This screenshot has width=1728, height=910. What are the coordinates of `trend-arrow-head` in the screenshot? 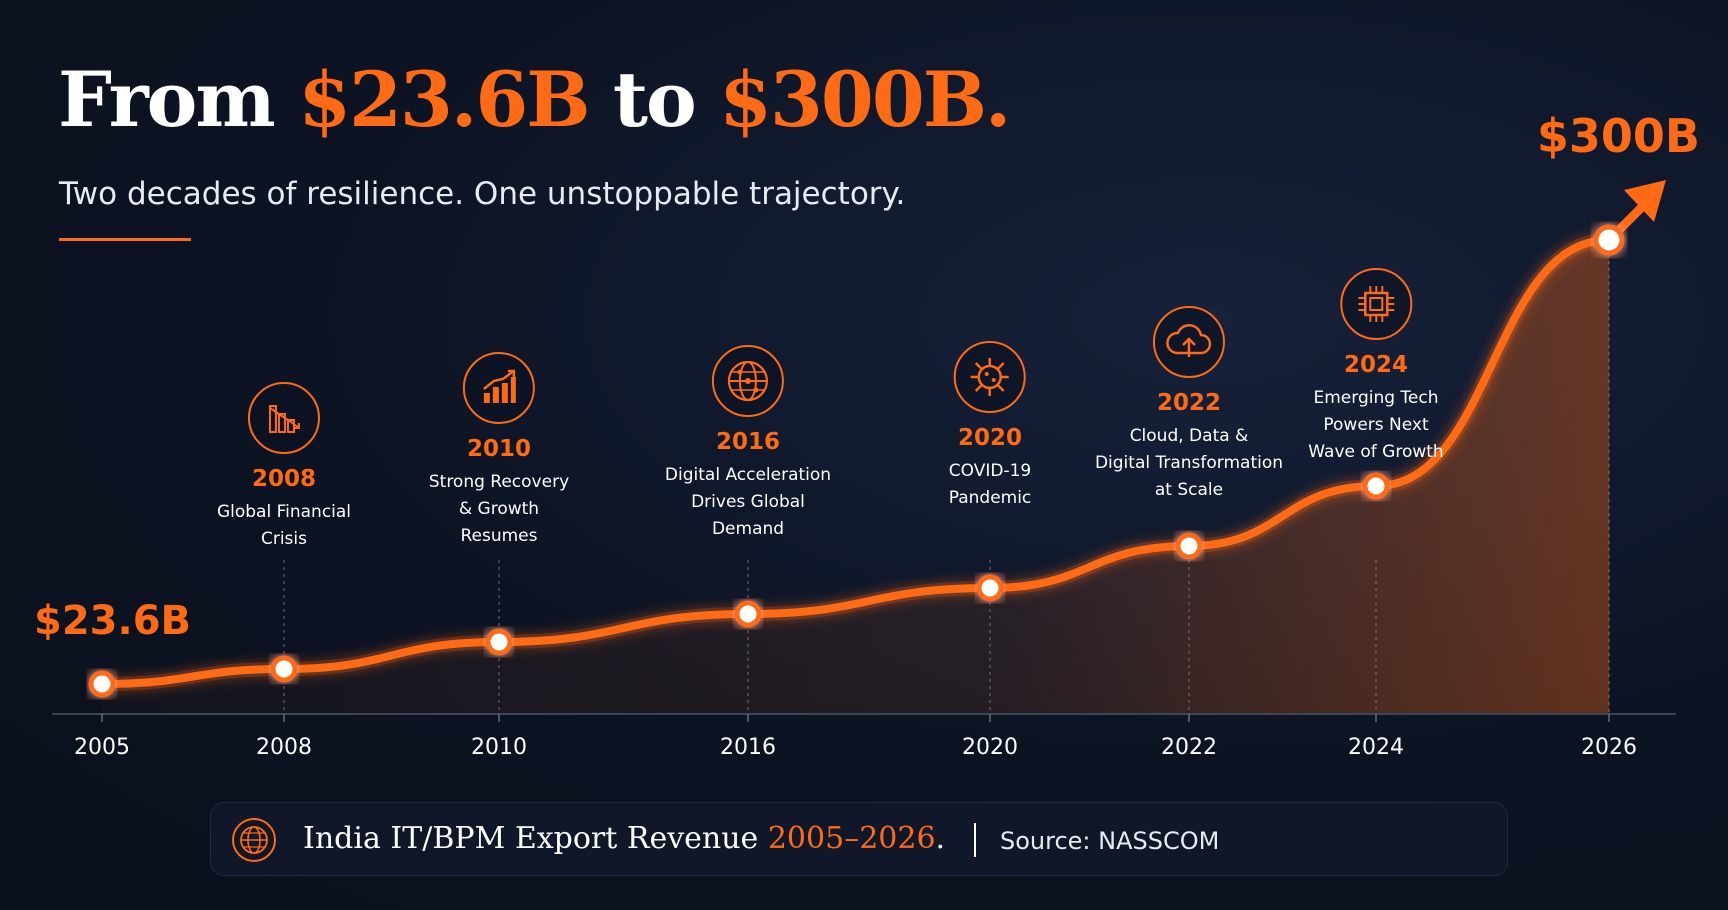 It's located at (1645, 201).